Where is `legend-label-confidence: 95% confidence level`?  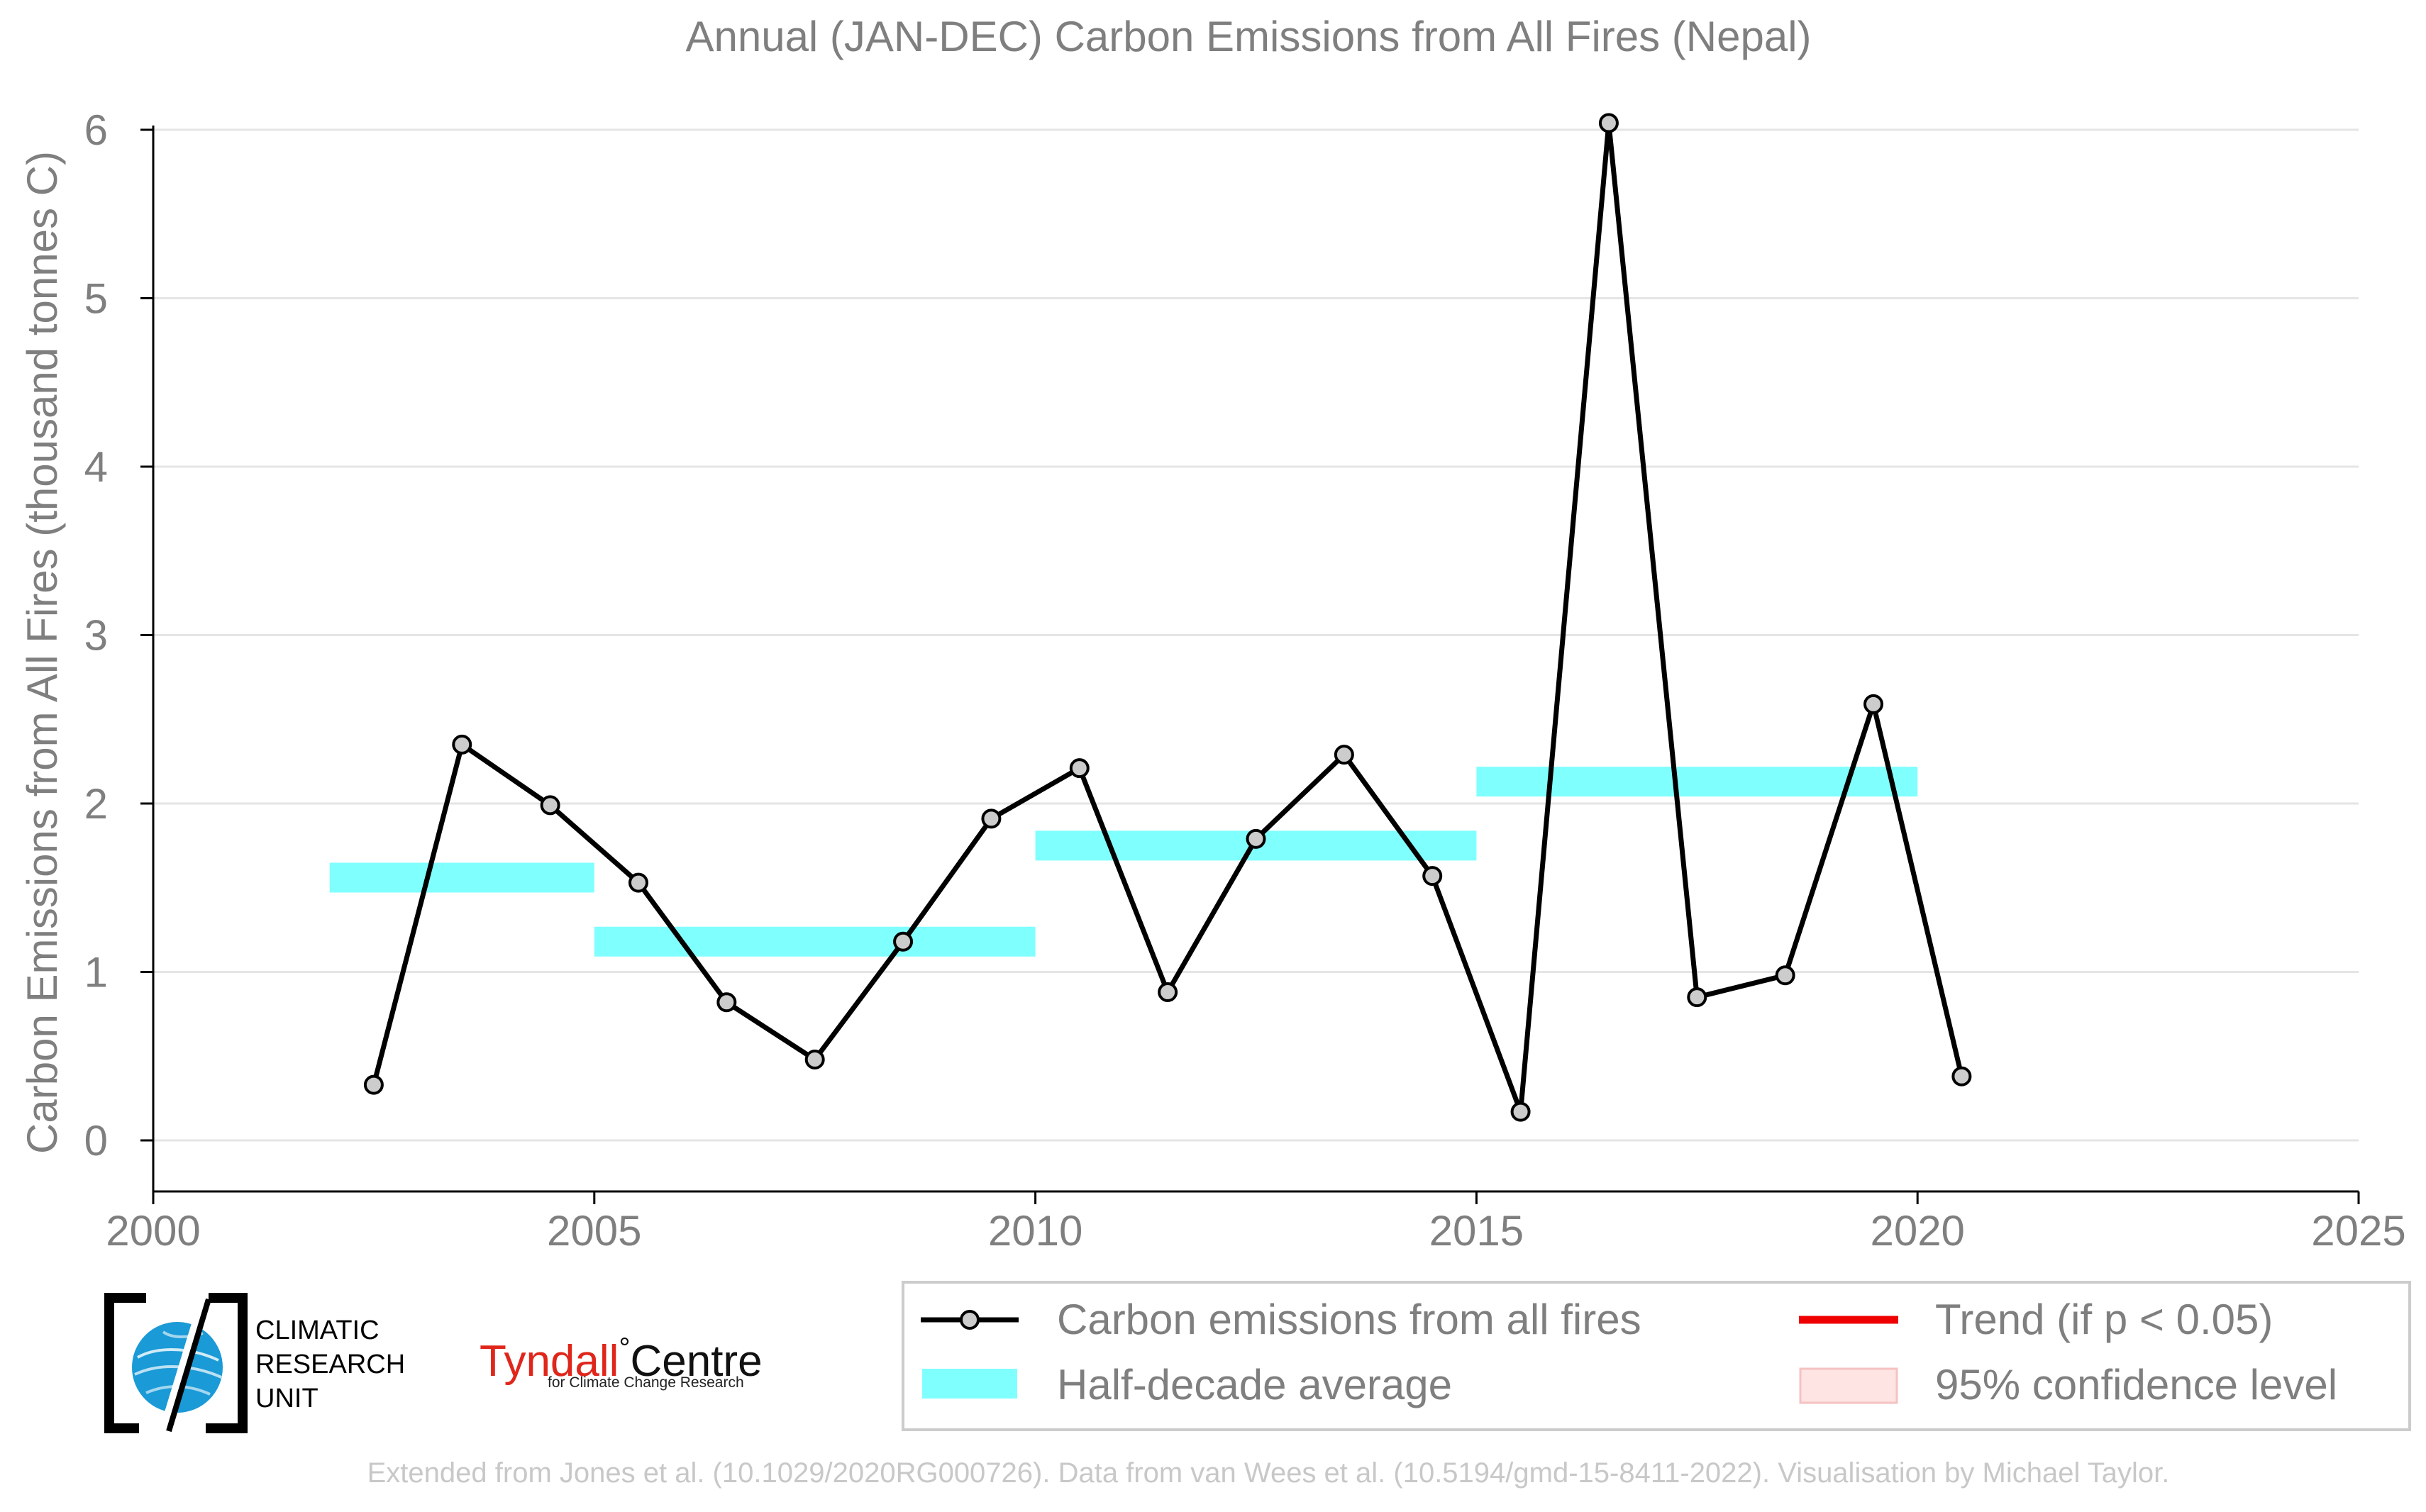
legend-label-confidence: 95% confidence level is located at coordinates (2136, 1384).